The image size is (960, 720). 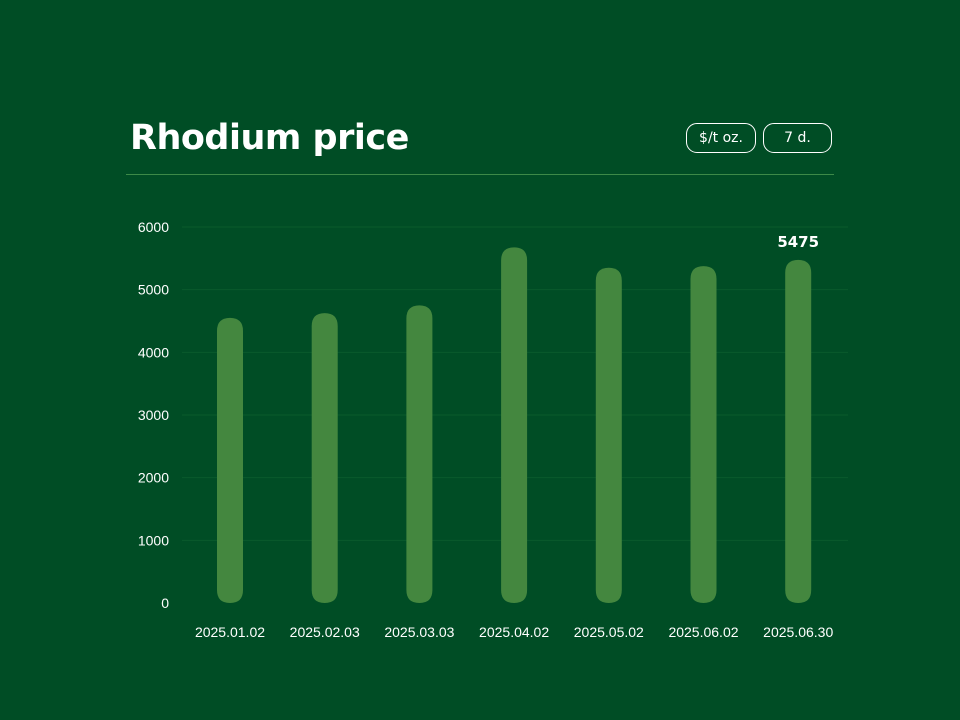 What do you see at coordinates (798, 632) in the screenshot?
I see `x-tick-label: 2025.06.30` at bounding box center [798, 632].